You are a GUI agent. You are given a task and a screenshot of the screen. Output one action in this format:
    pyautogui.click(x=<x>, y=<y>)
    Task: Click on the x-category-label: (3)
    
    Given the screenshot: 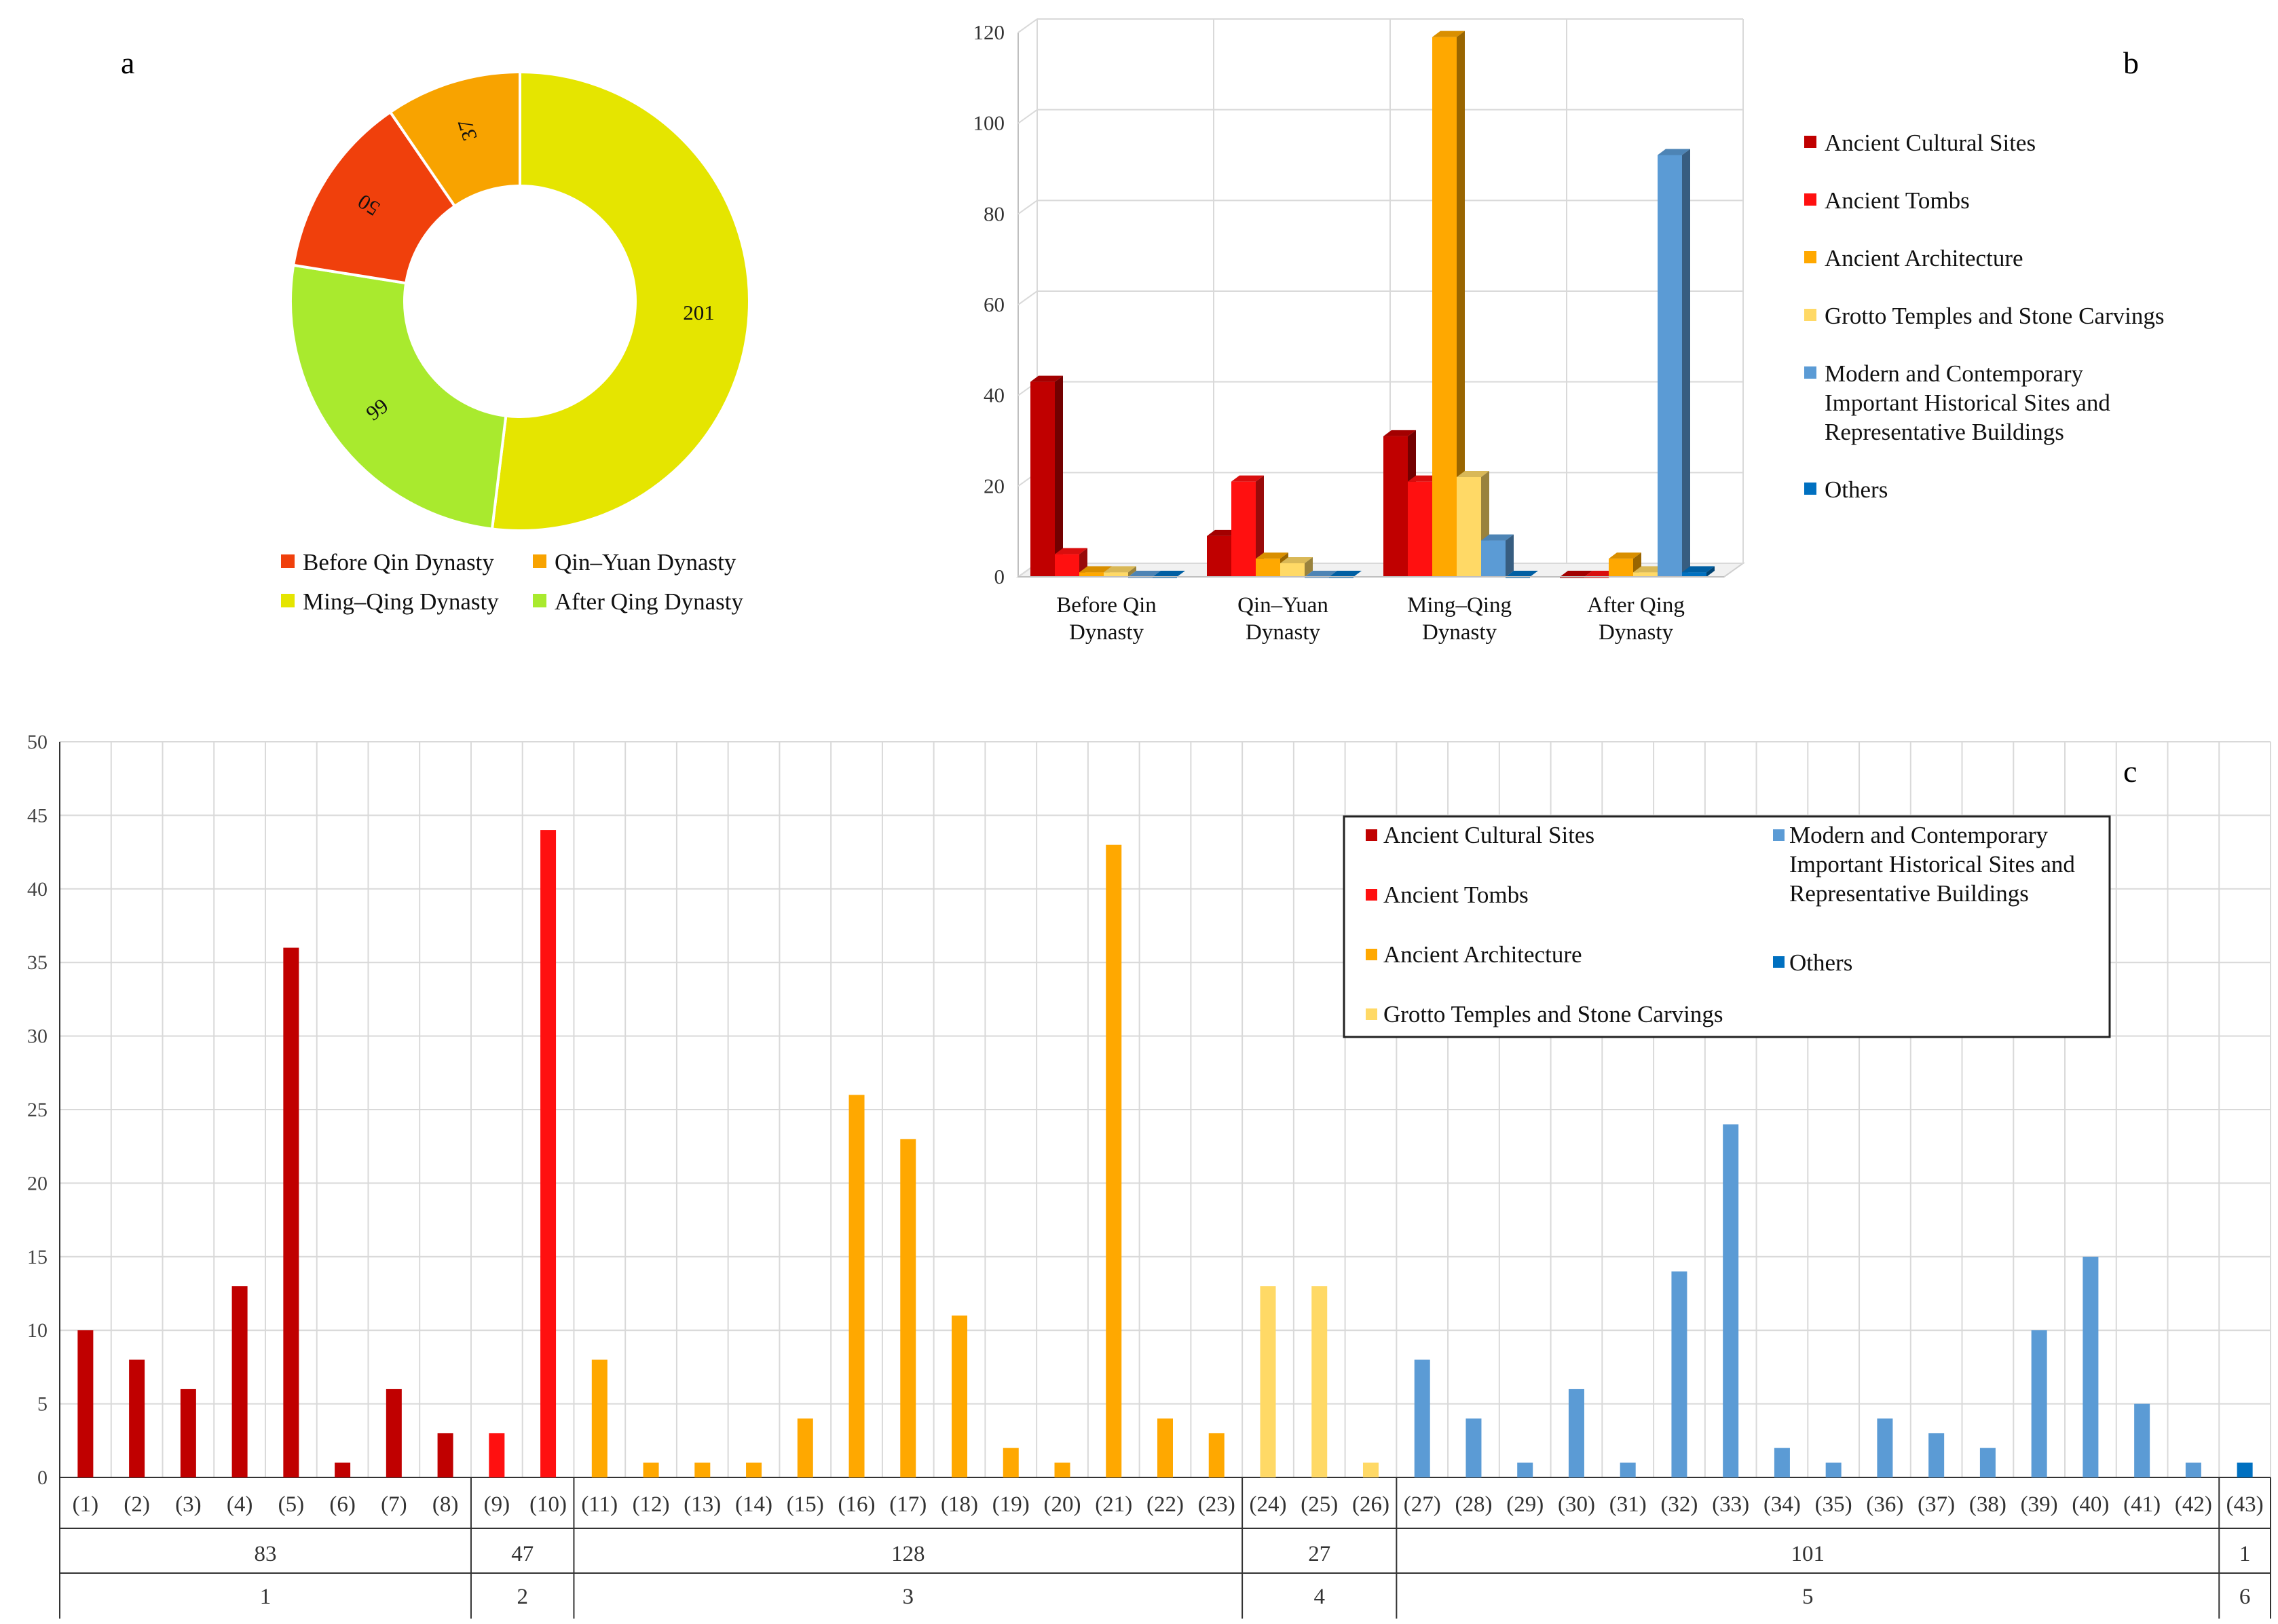 What is the action you would take?
    pyautogui.click(x=188, y=1505)
    